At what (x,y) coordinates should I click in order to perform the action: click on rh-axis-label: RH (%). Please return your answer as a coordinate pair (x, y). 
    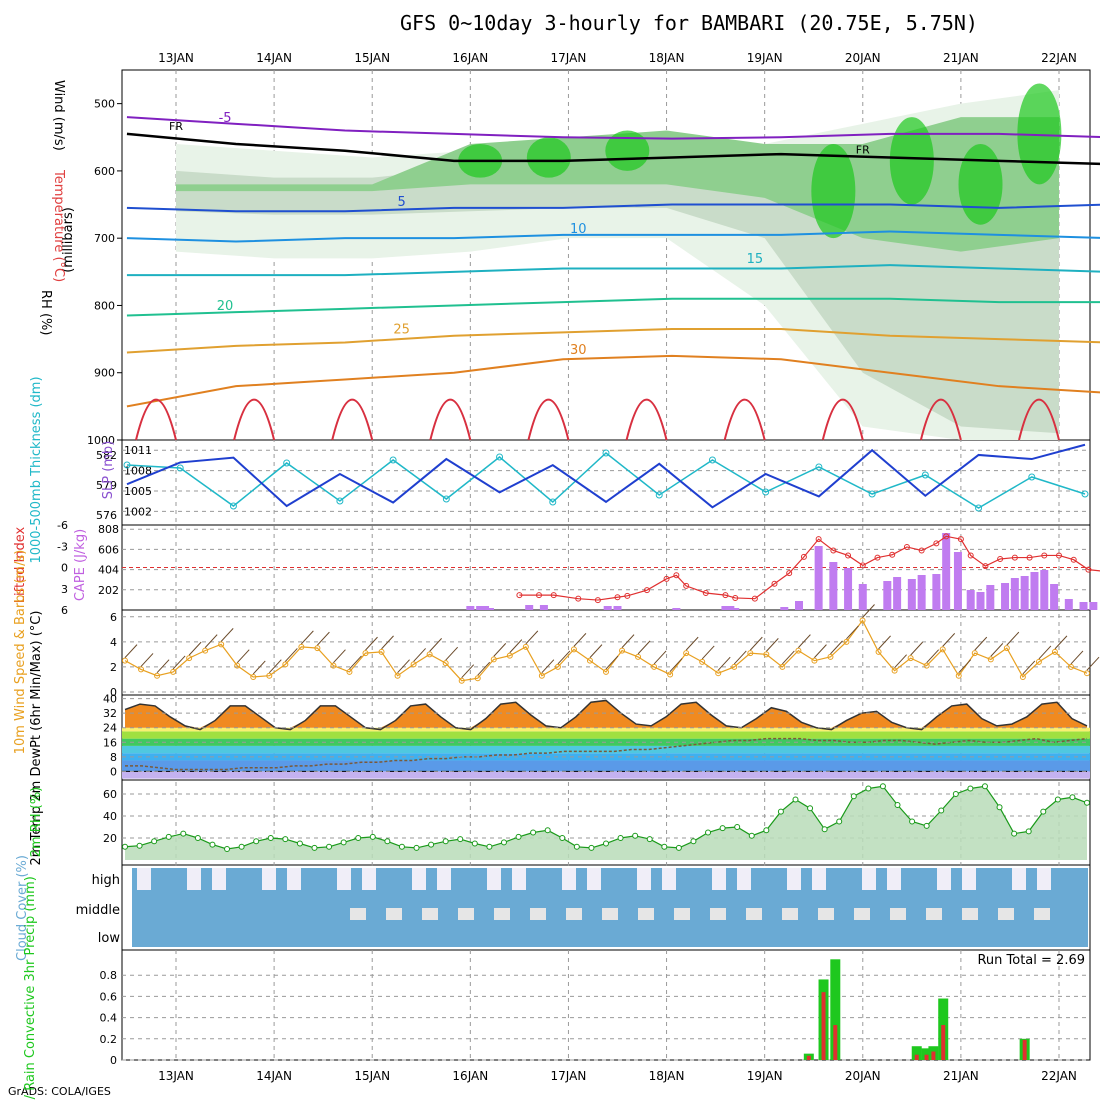
    Looking at the image, I should click on (45, 312).